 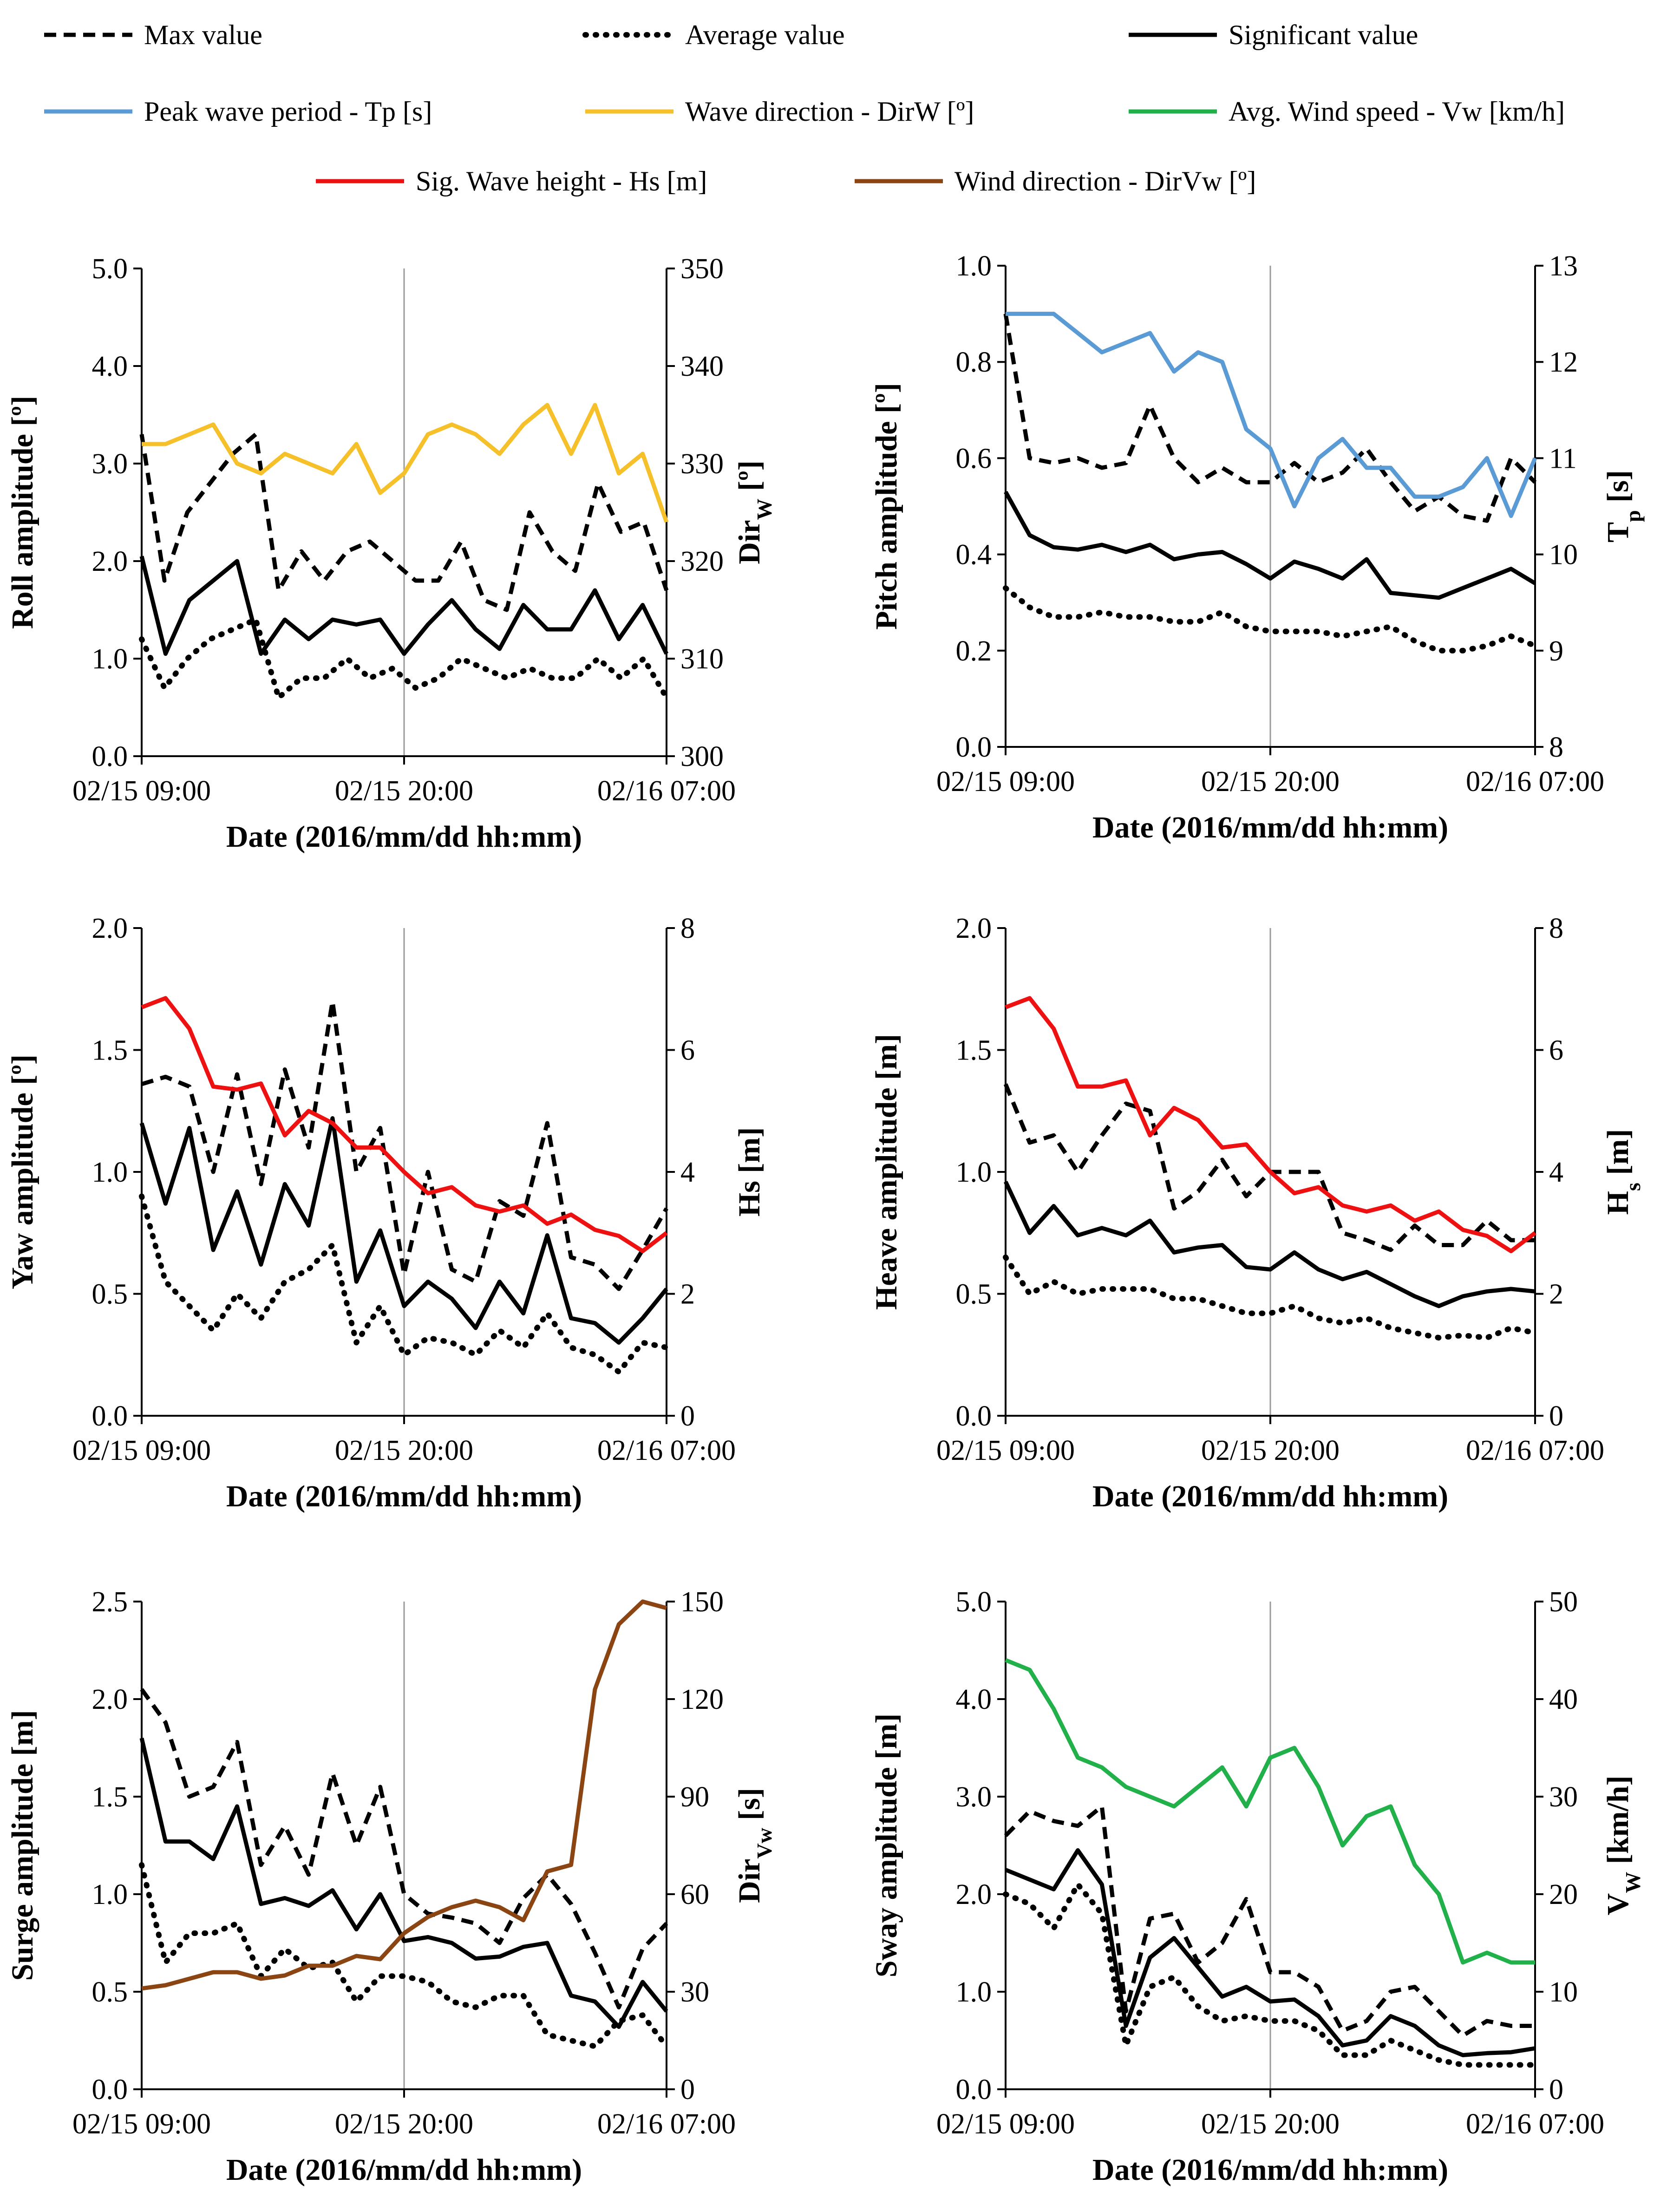 I want to click on series-line-roll-max, so click(x=404, y=522).